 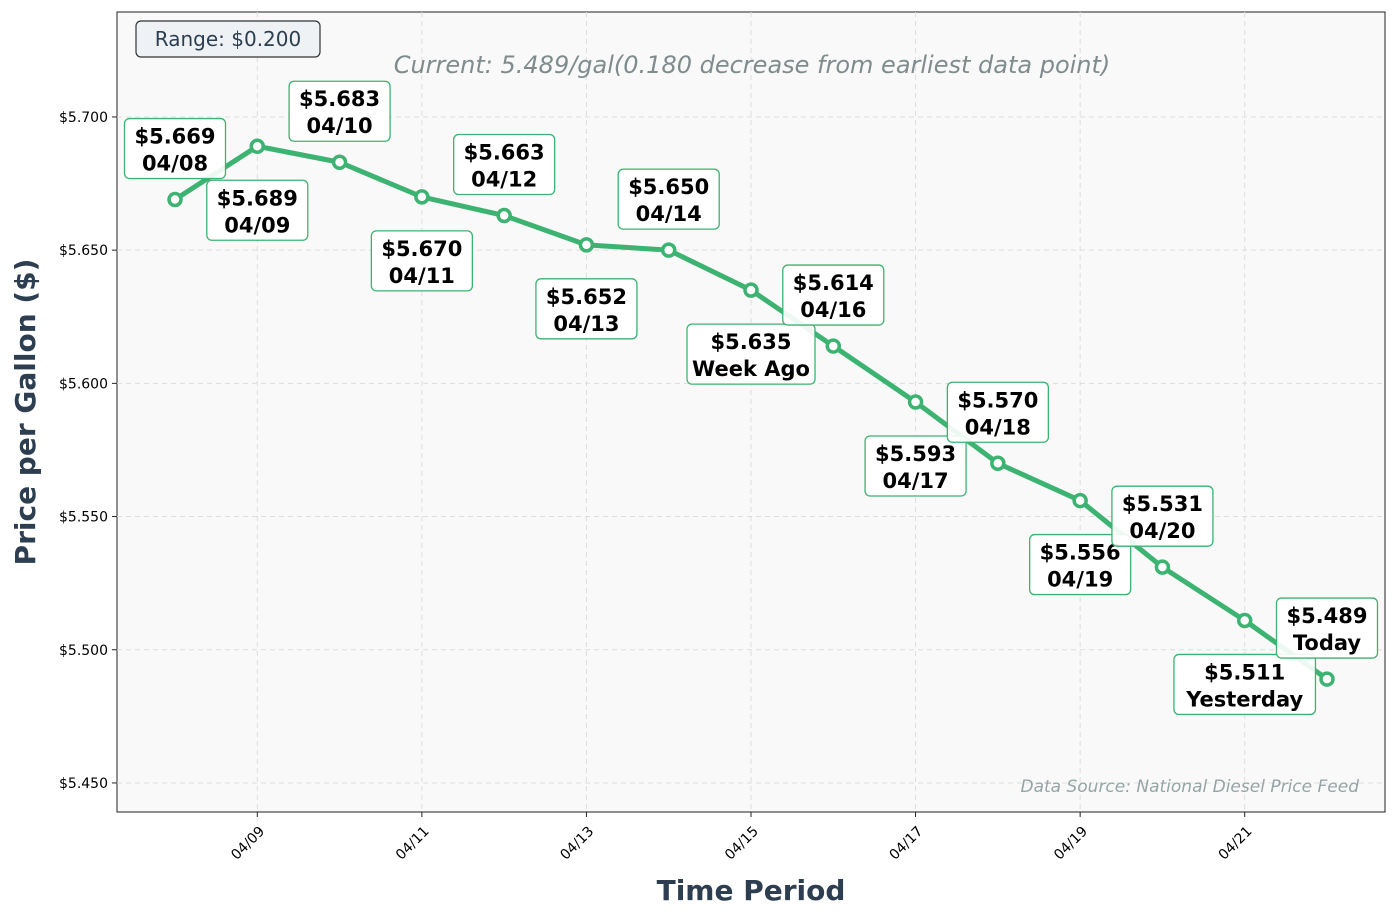 I want to click on data-label: $5.593 04/17, so click(x=915, y=466).